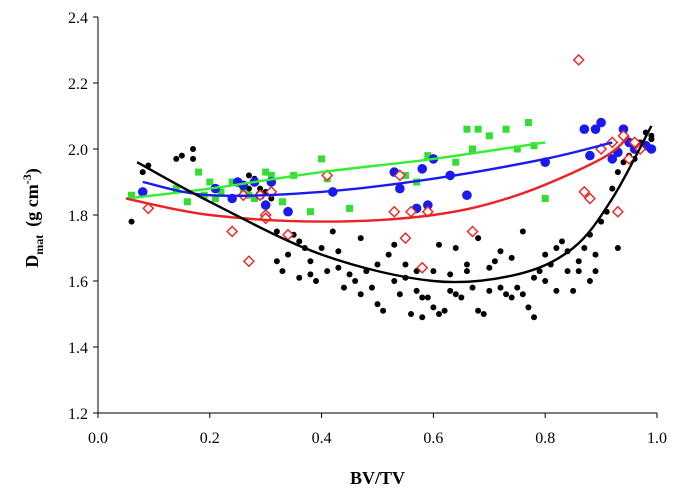 This screenshot has width=688, height=494. Describe the element at coordinates (377, 169) in the screenshot. I see `trend-line` at that location.